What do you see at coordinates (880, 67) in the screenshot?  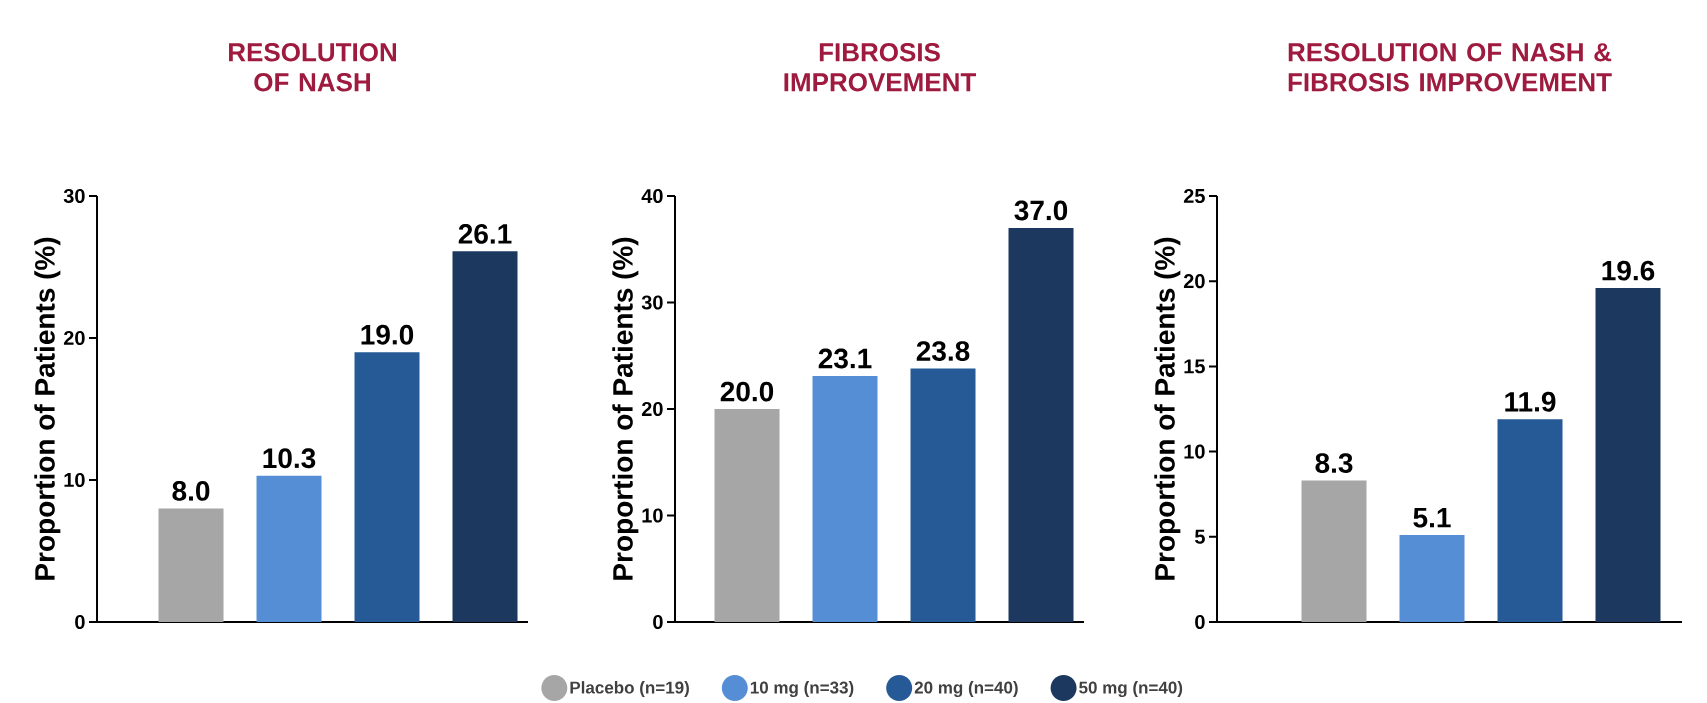 I see `chart-title: FIBROSIS IMPROVEMENT` at bounding box center [880, 67].